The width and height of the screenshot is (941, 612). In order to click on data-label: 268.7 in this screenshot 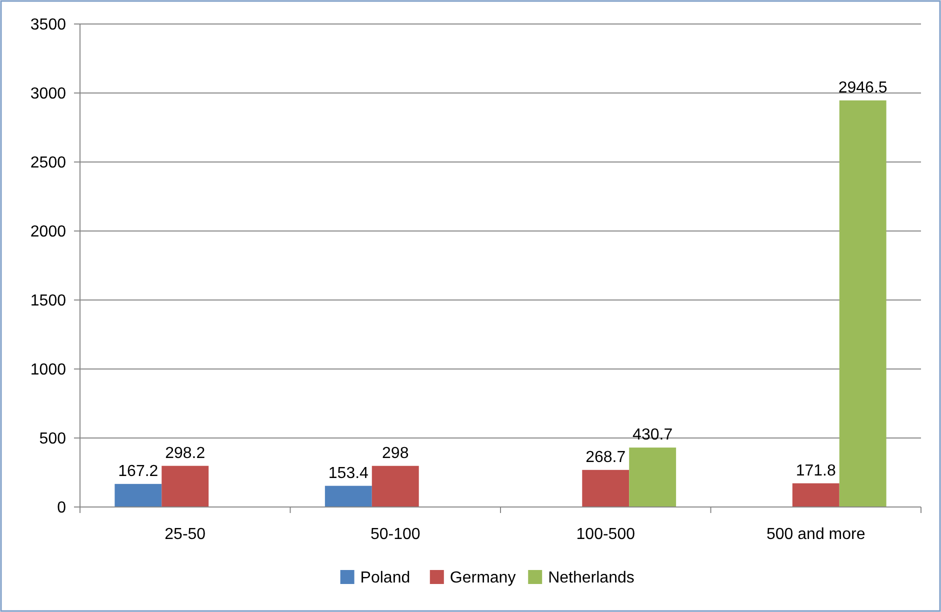, I will do `click(606, 457)`.